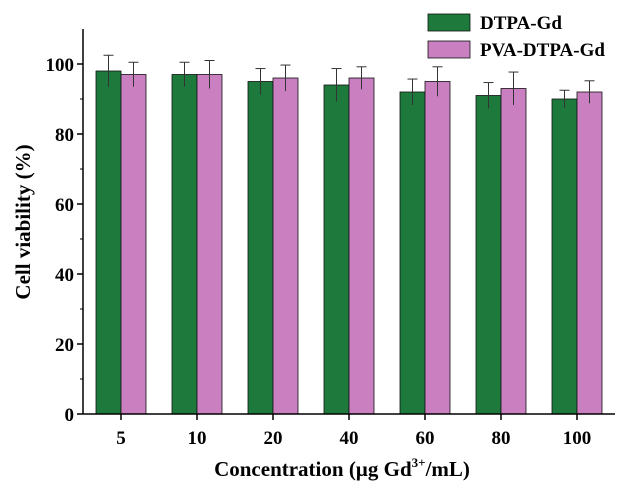 Image resolution: width=627 pixels, height=482 pixels. I want to click on x-tick-label-40: 40, so click(349, 438).